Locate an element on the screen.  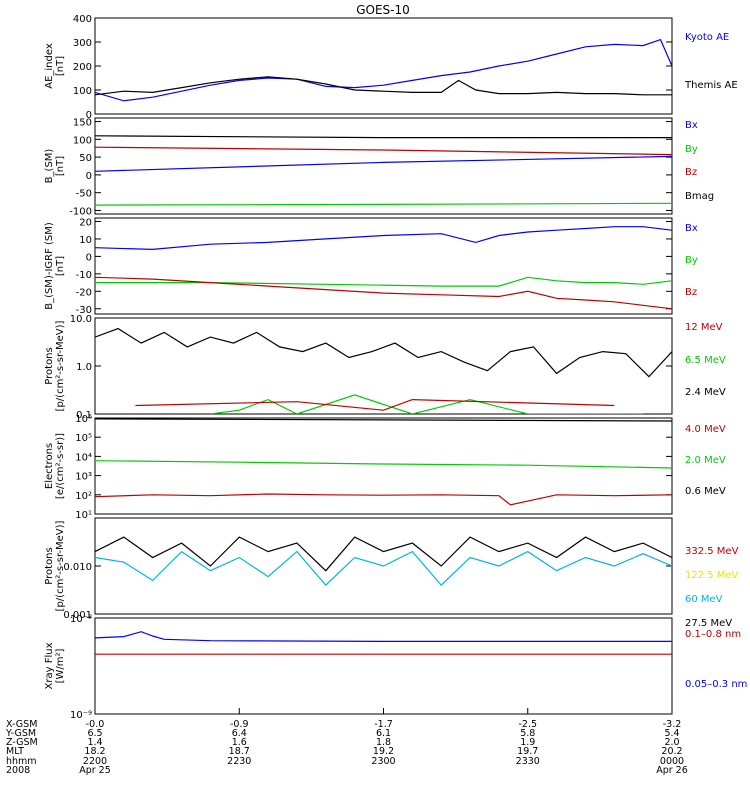
x-tick-label: Apr 25 is located at coordinates (95, 770).